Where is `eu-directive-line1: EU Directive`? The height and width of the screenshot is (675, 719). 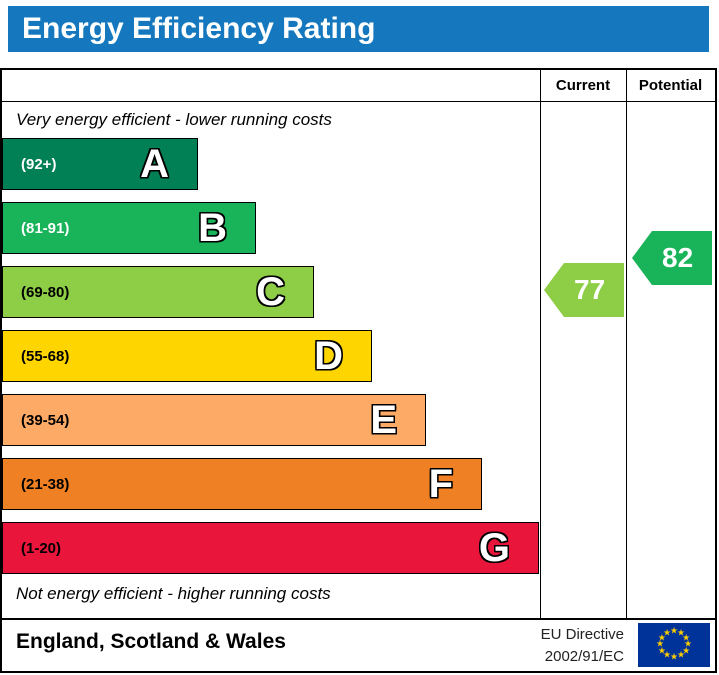 eu-directive-line1: EU Directive is located at coordinates (582, 634).